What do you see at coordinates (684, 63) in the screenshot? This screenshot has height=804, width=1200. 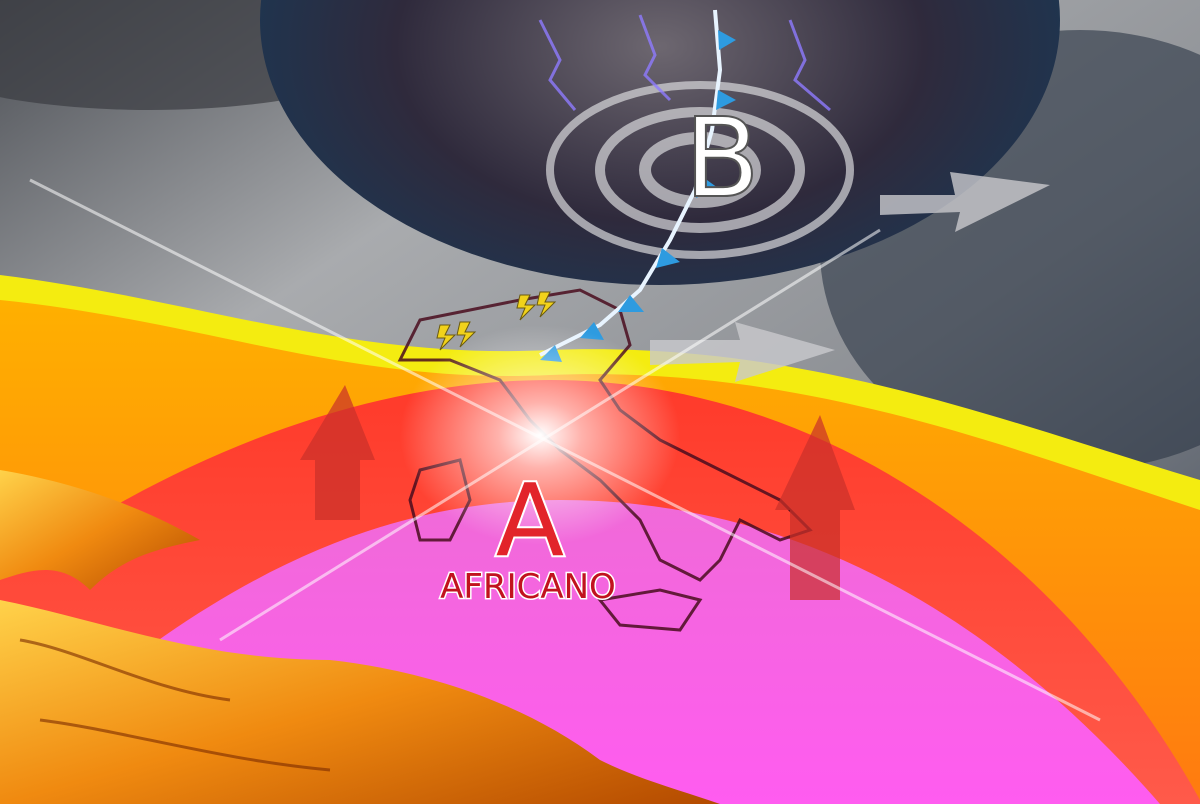 I see `lightning` at bounding box center [684, 63].